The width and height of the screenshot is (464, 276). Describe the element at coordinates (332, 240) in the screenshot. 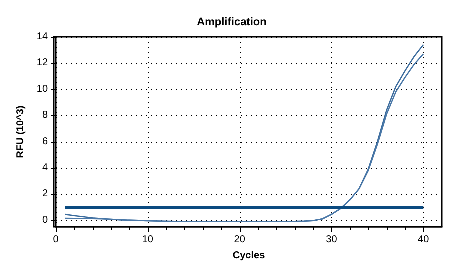

I see `x-tick-label: 30` at that location.